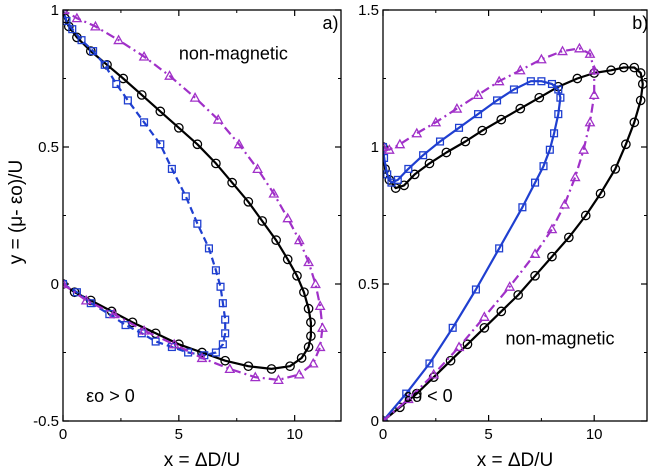 This screenshot has height=473, width=649. What do you see at coordinates (428, 396) in the screenshot?
I see `condition-annotation: εo < 0` at bounding box center [428, 396].